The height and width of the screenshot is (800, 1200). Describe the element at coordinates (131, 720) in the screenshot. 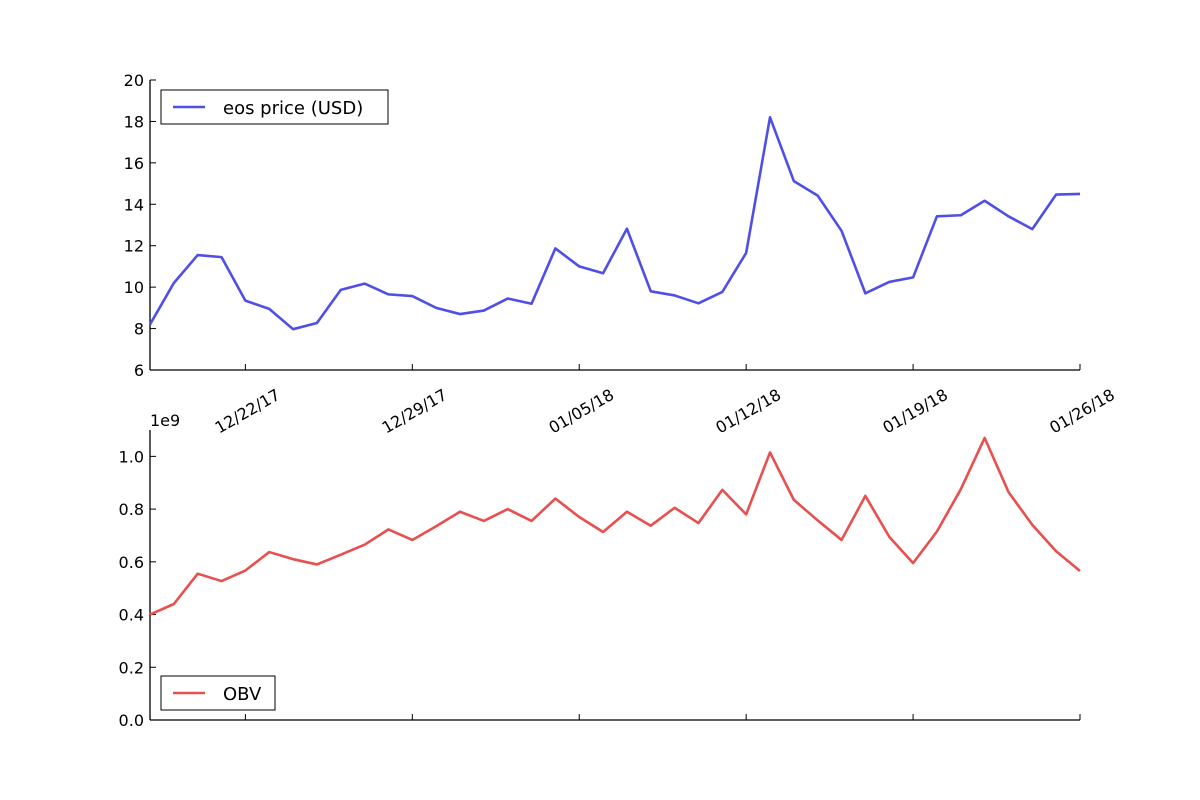

I see `y-tick-label: 0.0` at that location.